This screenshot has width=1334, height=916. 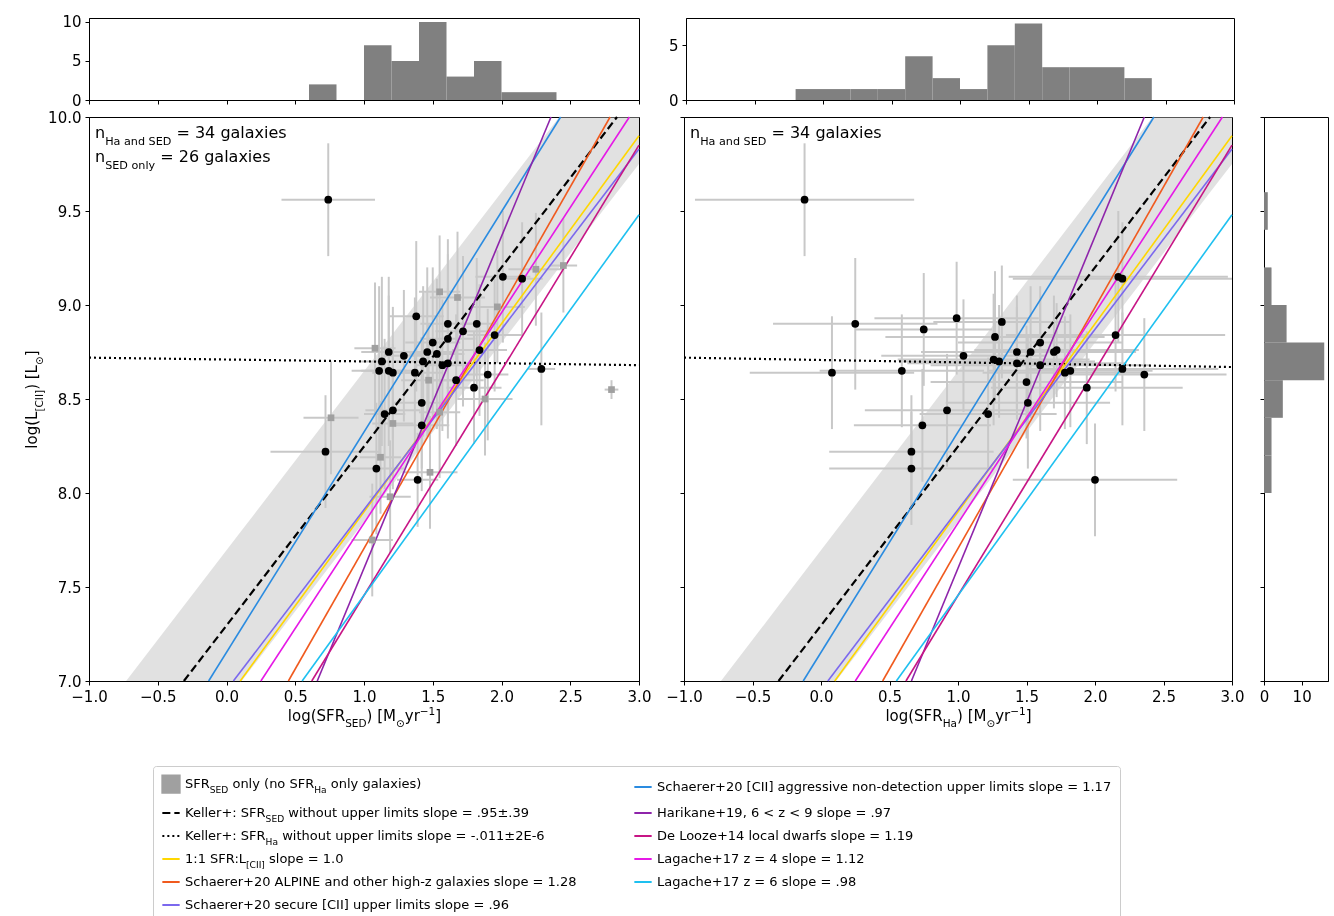 What do you see at coordinates (364, 716) in the screenshot?
I see `x-axis-title: log(SFR$_{SED}$) [M$_{⊙}$yr$^{−1}$]` at bounding box center [364, 716].